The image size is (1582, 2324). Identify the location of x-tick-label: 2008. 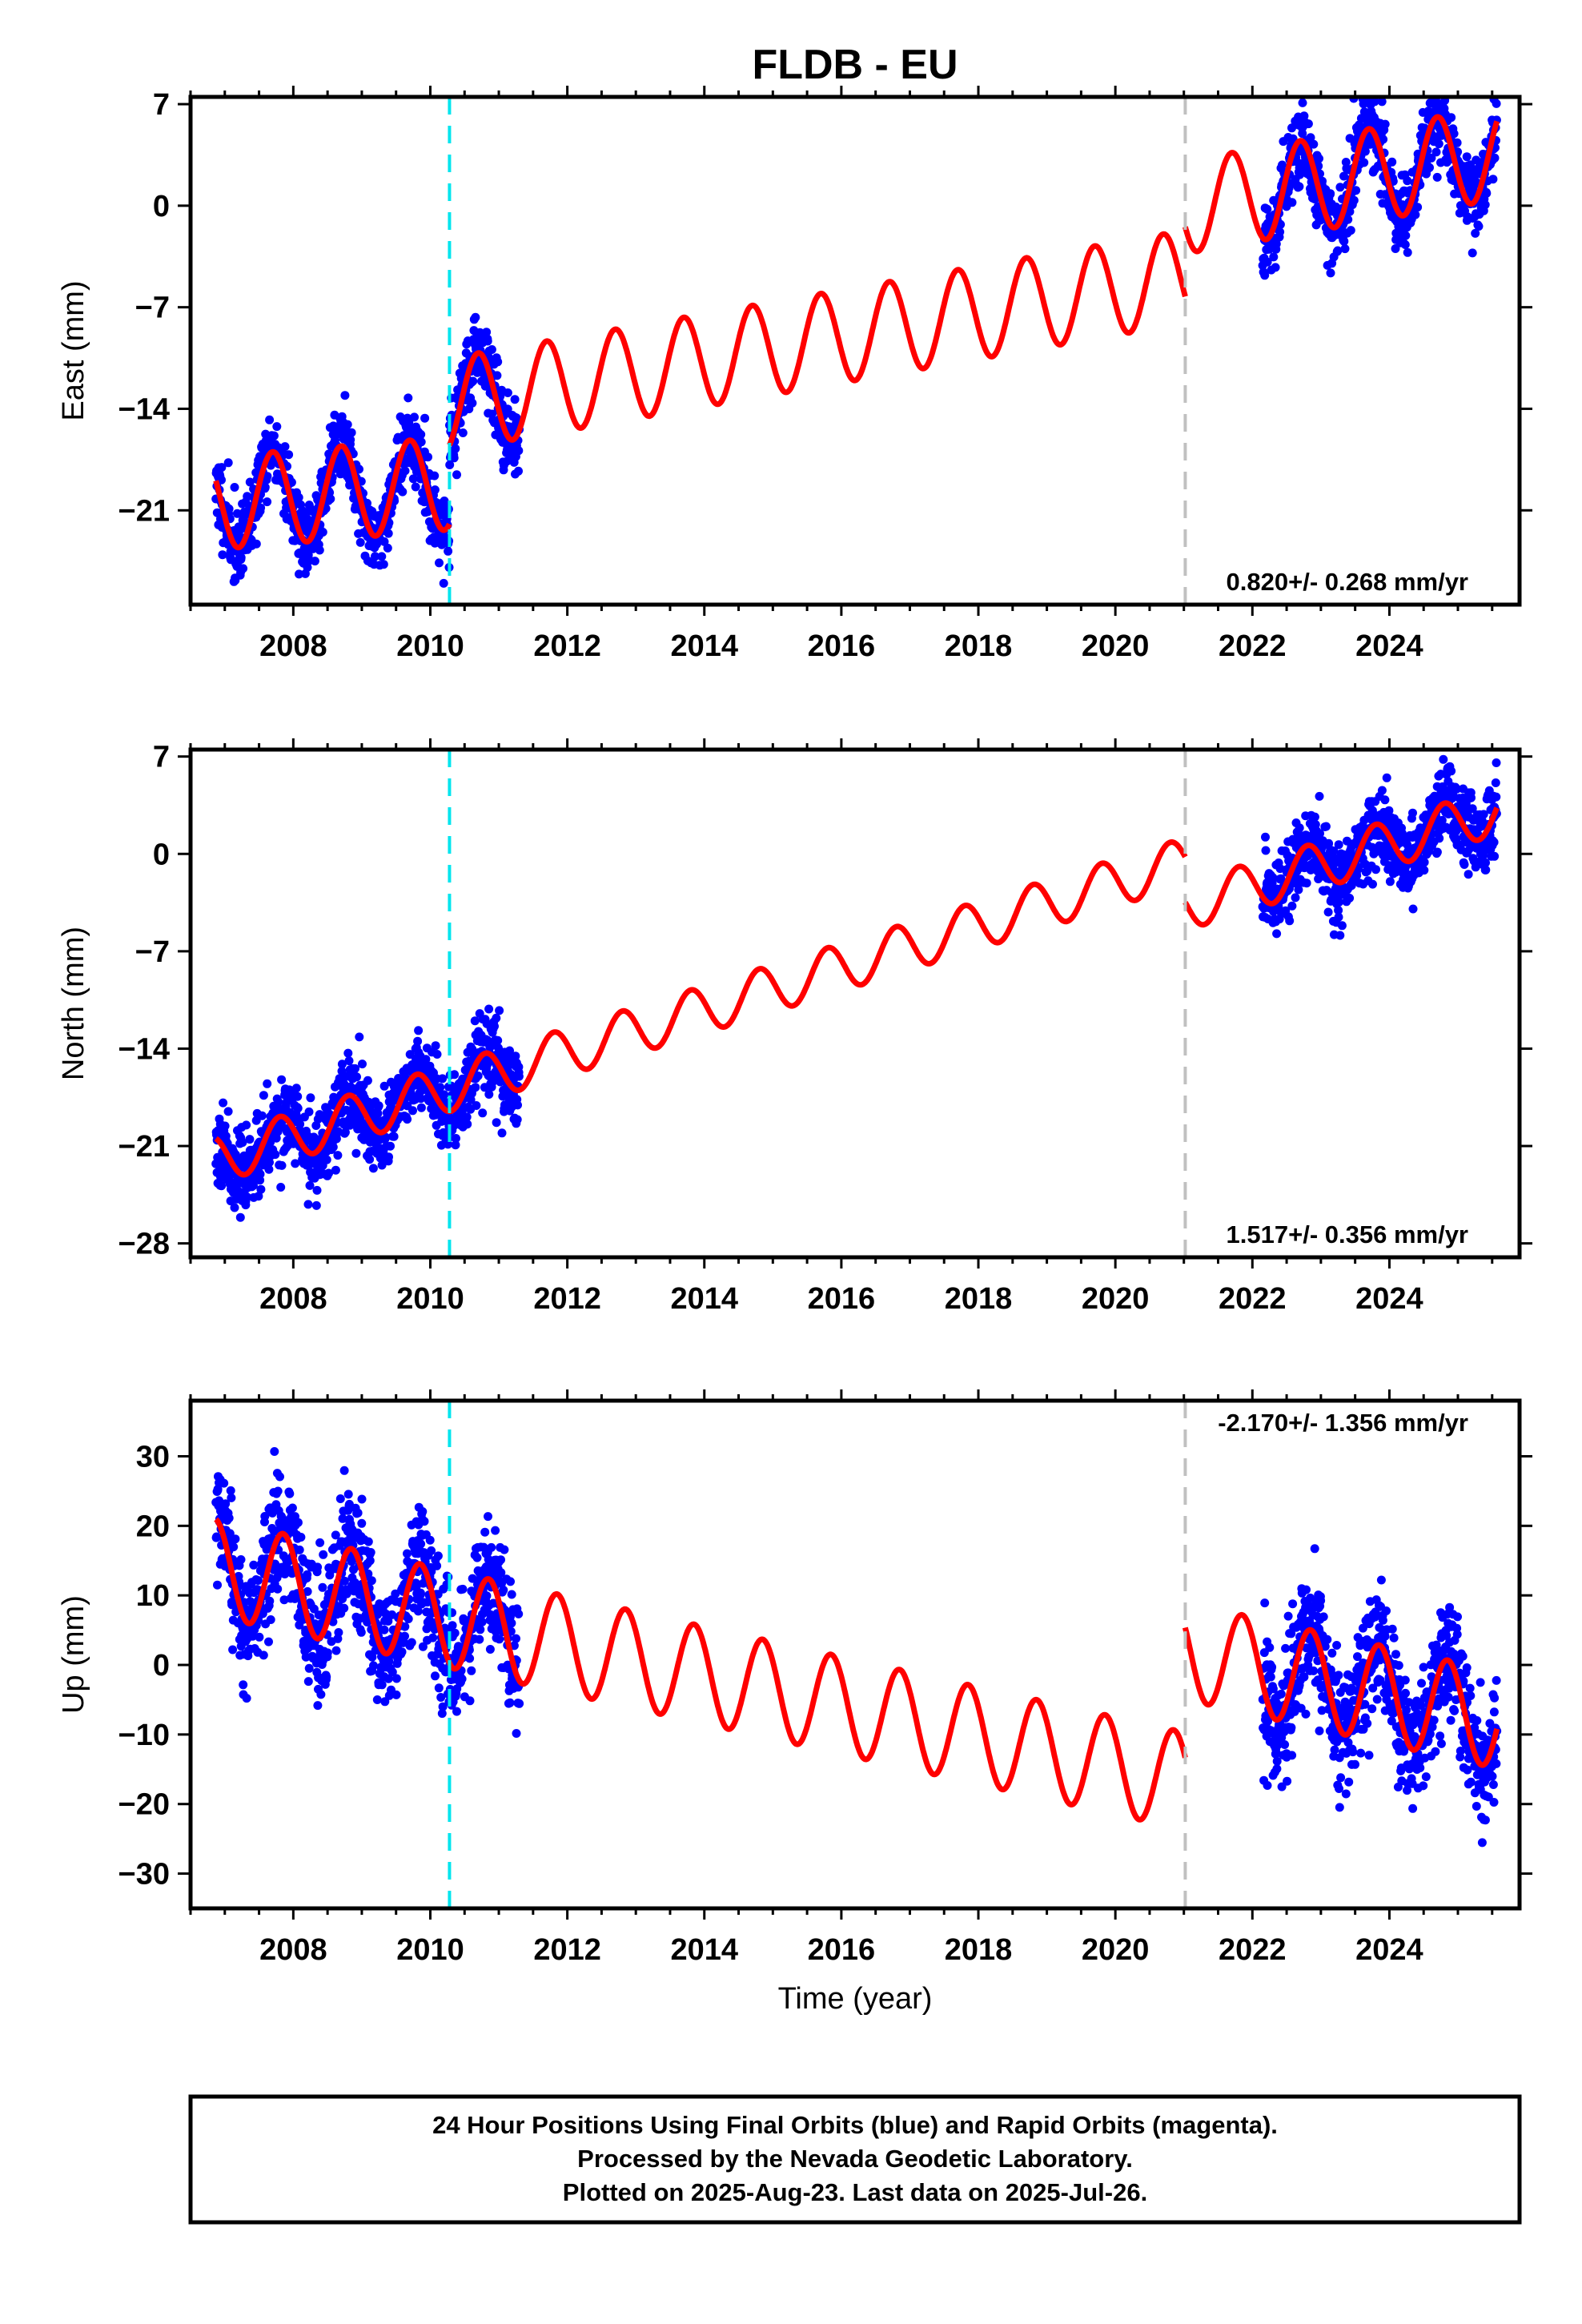
(293, 646).